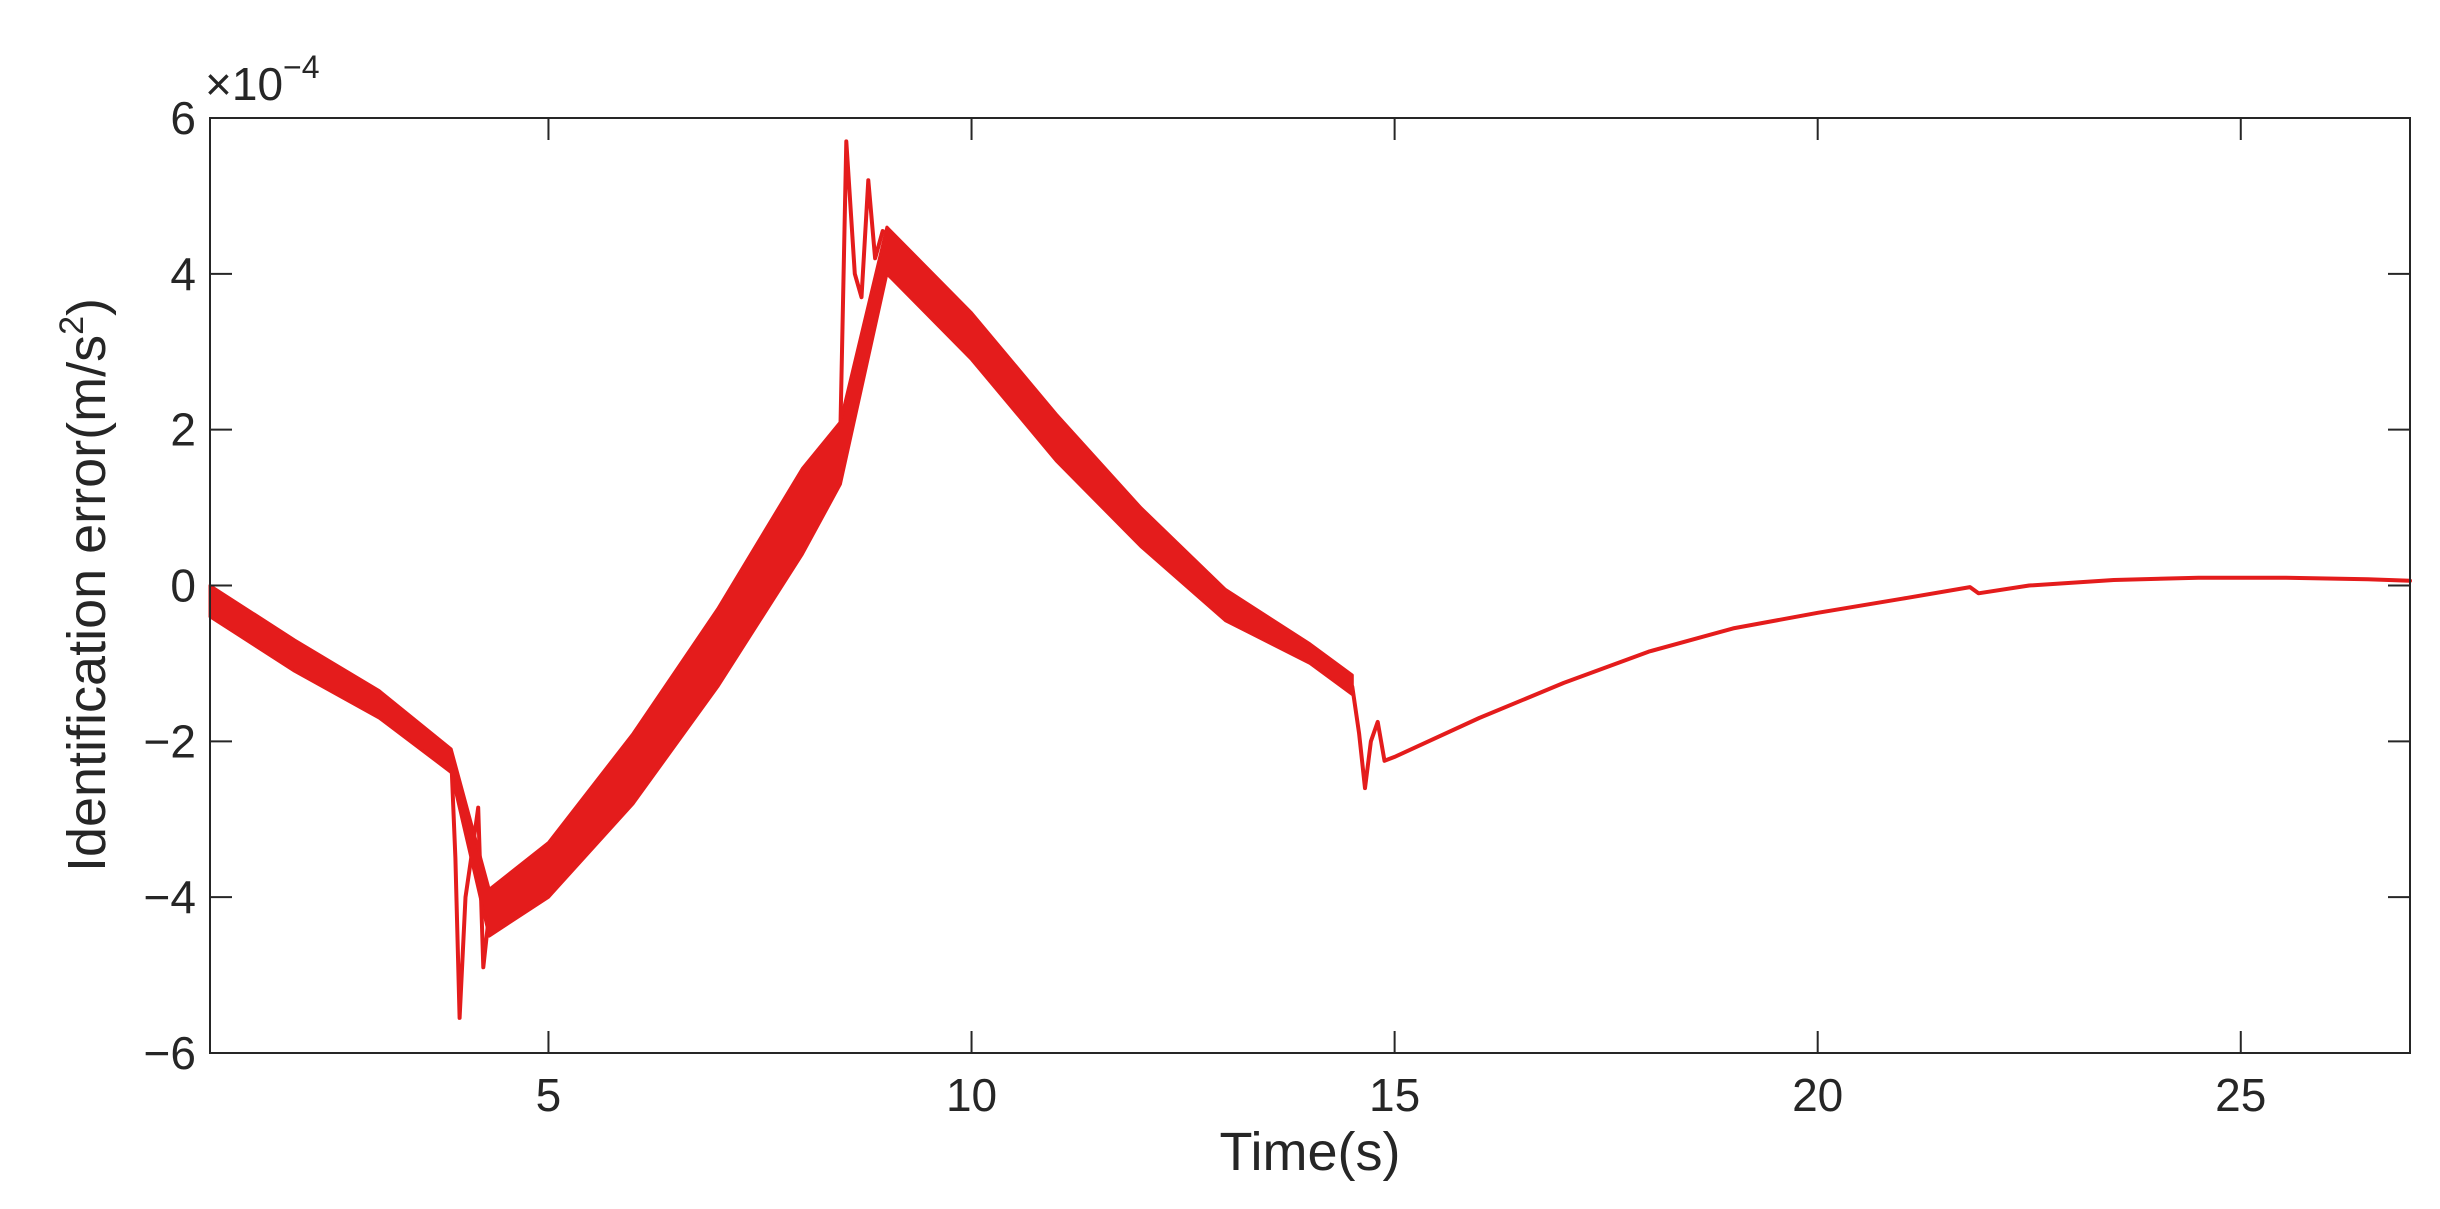 The height and width of the screenshot is (1209, 2440). I want to click on x-tick-label-15: 15, so click(1394, 1095).